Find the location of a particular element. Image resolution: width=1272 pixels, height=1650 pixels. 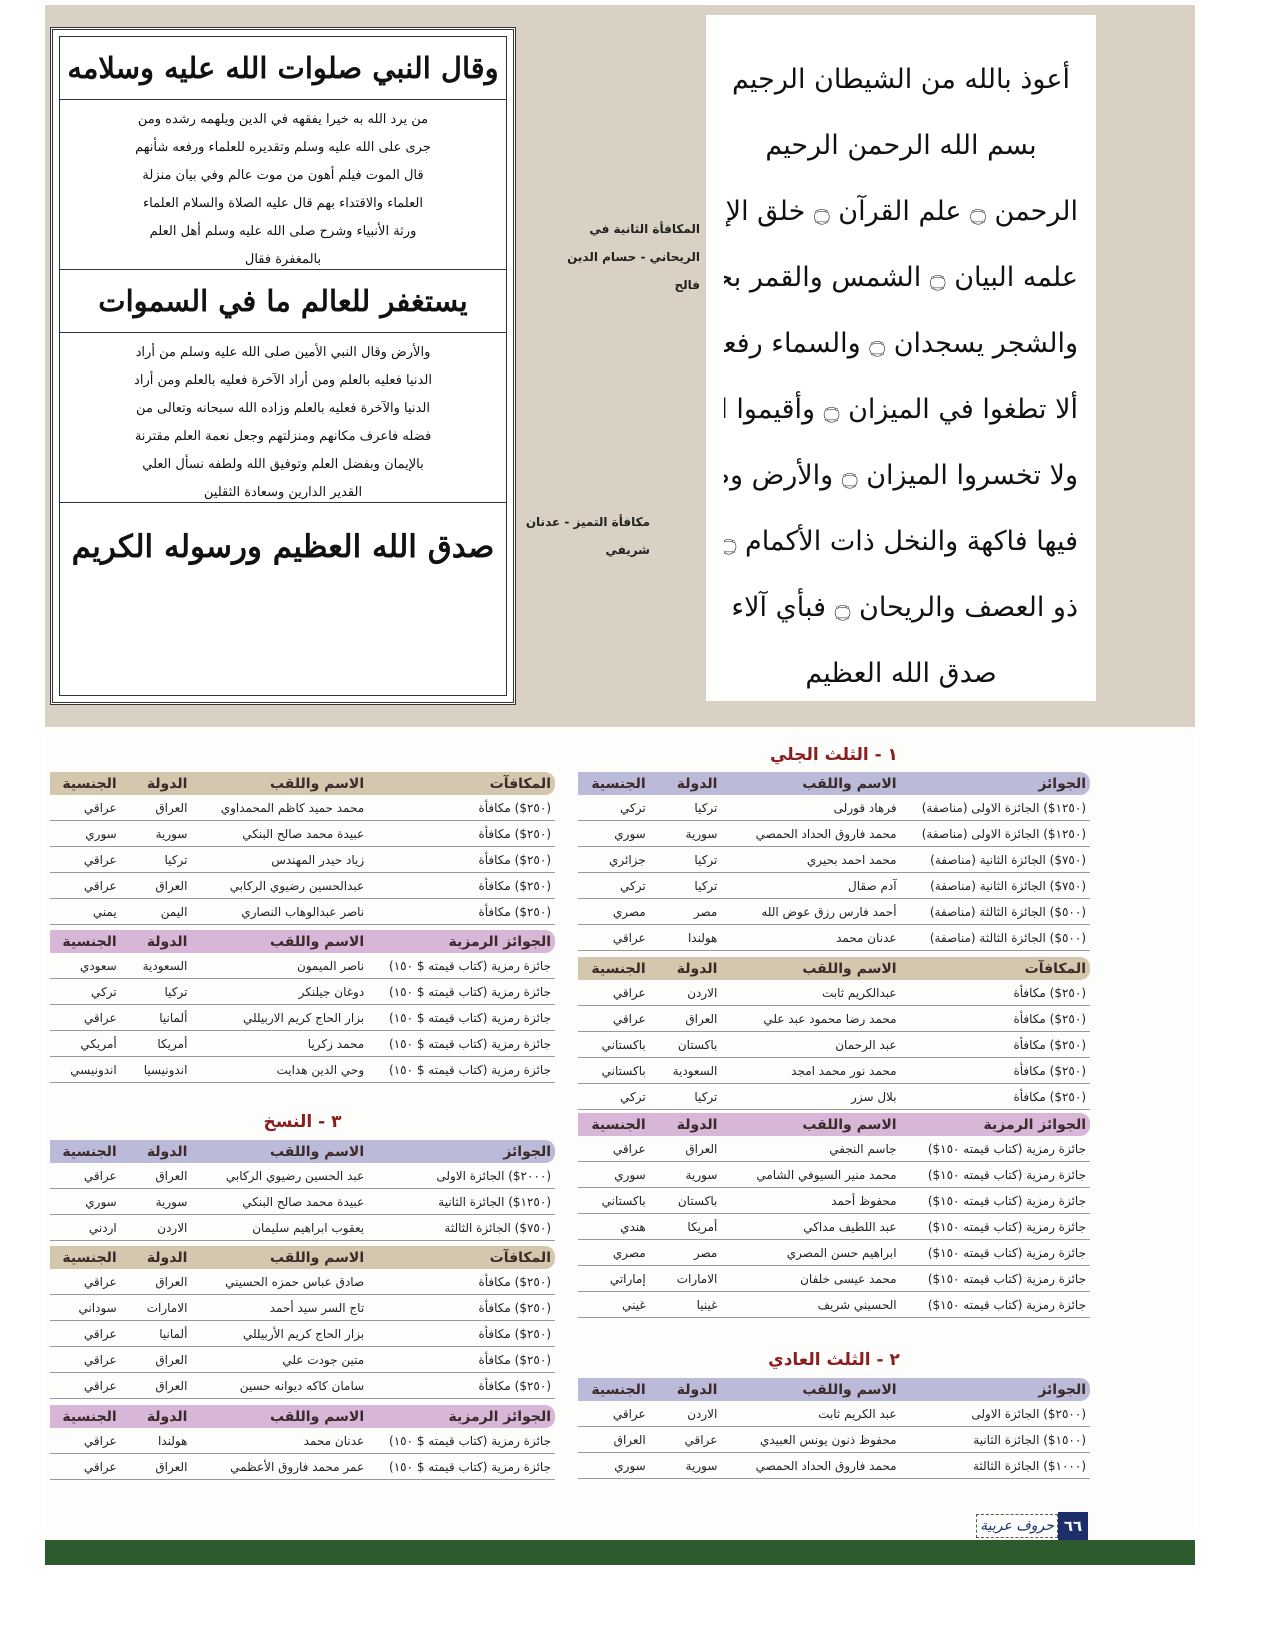

calligraphy-heading: صدق الله العظيم ورسوله الكريم is located at coordinates (283, 547).